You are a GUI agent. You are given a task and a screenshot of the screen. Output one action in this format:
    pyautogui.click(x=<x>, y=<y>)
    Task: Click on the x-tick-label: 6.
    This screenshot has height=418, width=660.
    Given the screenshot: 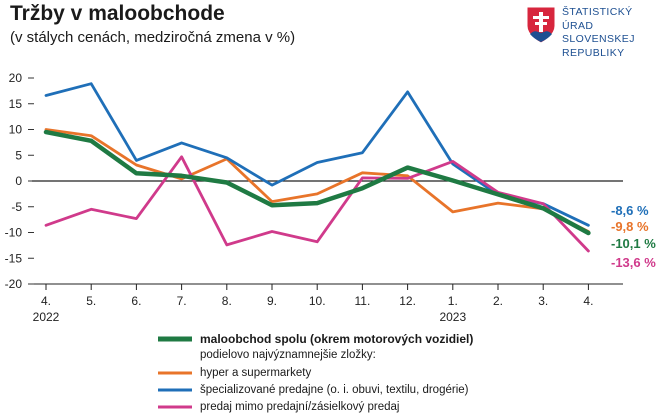 What is the action you would take?
    pyautogui.click(x=136, y=301)
    